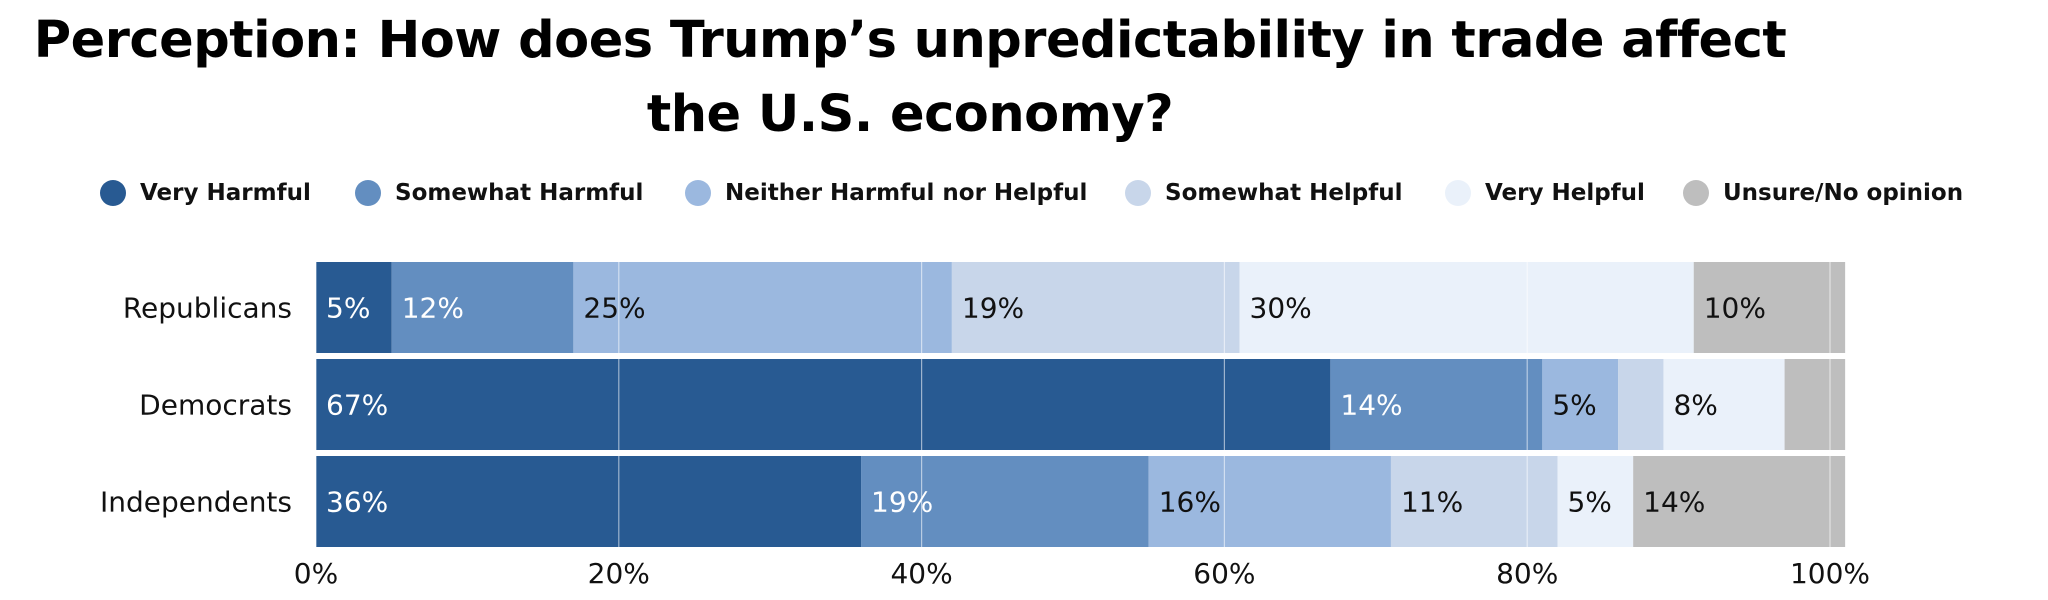 The height and width of the screenshot is (600, 2048). I want to click on x-tick-label: 20%, so click(619, 573).